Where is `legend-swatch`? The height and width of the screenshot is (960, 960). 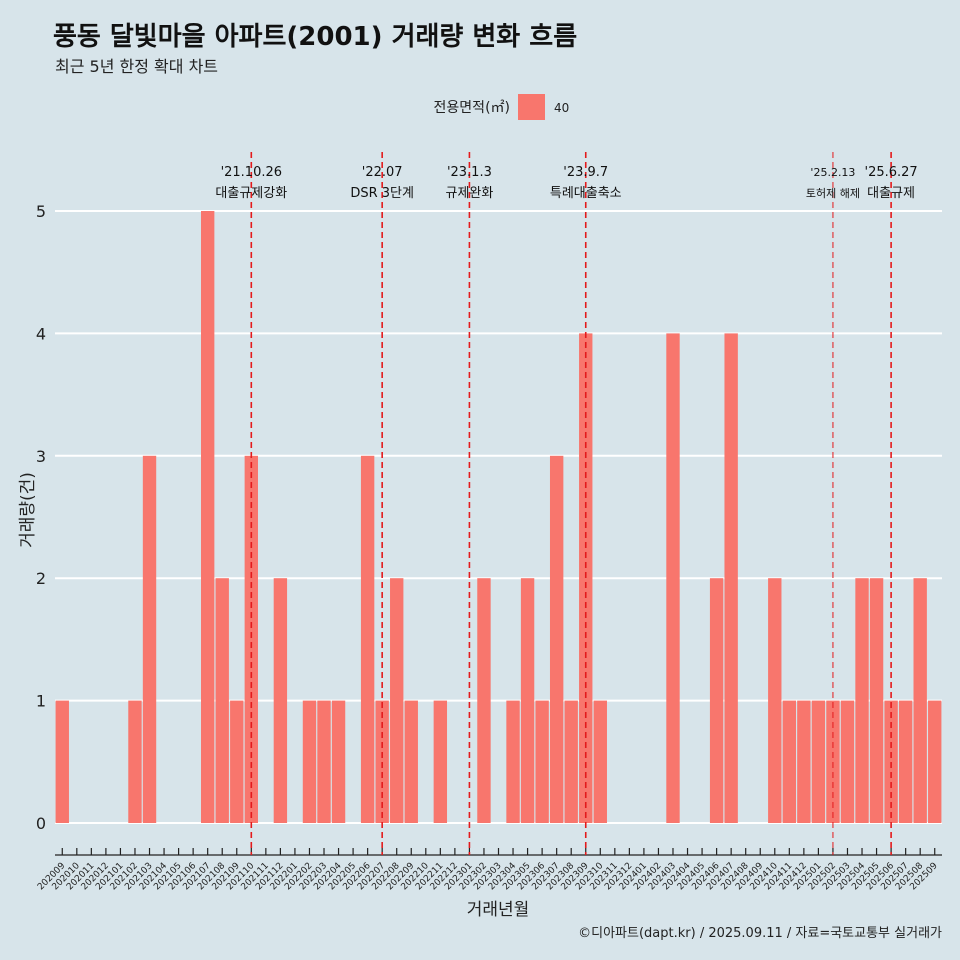 legend-swatch is located at coordinates (531, 107).